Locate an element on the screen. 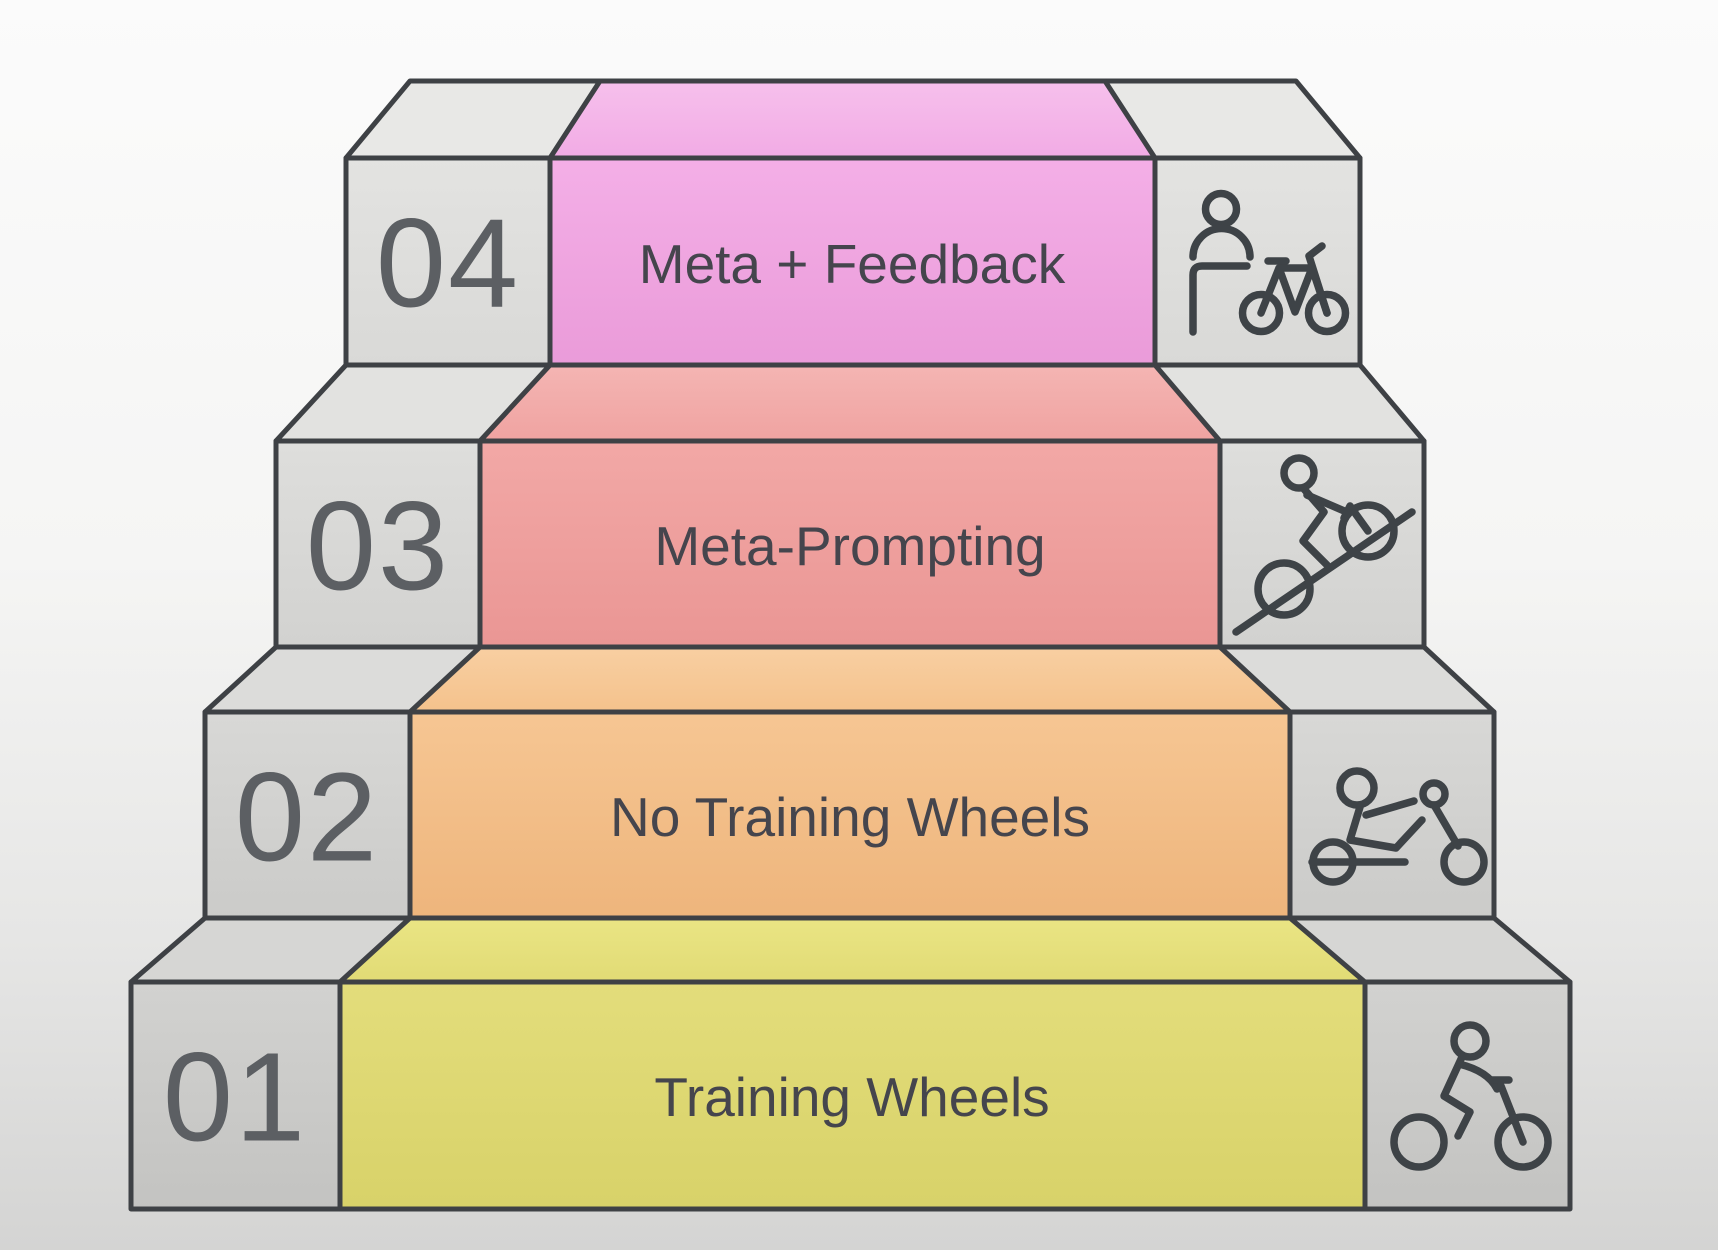 This screenshot has height=1250, width=1718. step-03-number: 03 is located at coordinates (378, 546).